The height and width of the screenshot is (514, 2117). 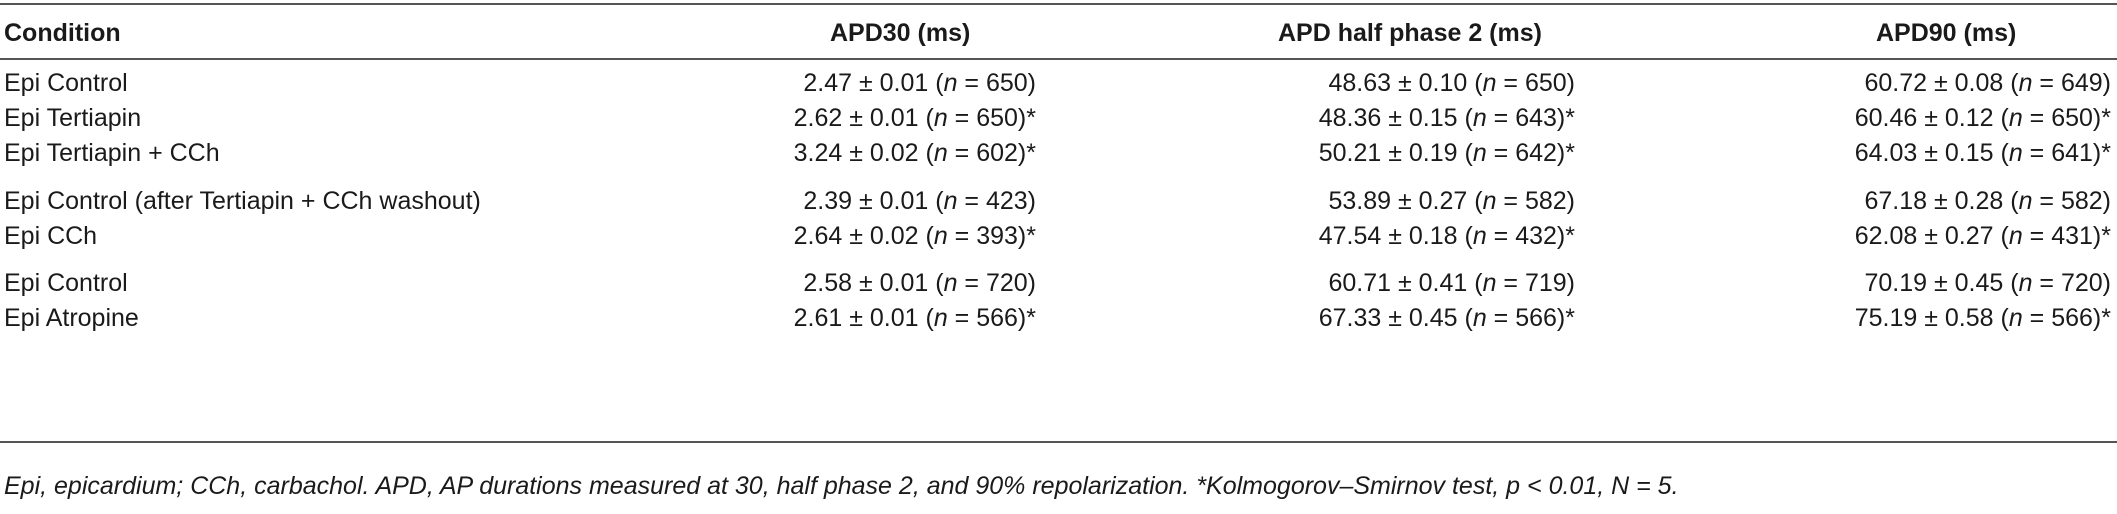 I want to click on n-count-text: = 602)*, so click(x=991, y=153).